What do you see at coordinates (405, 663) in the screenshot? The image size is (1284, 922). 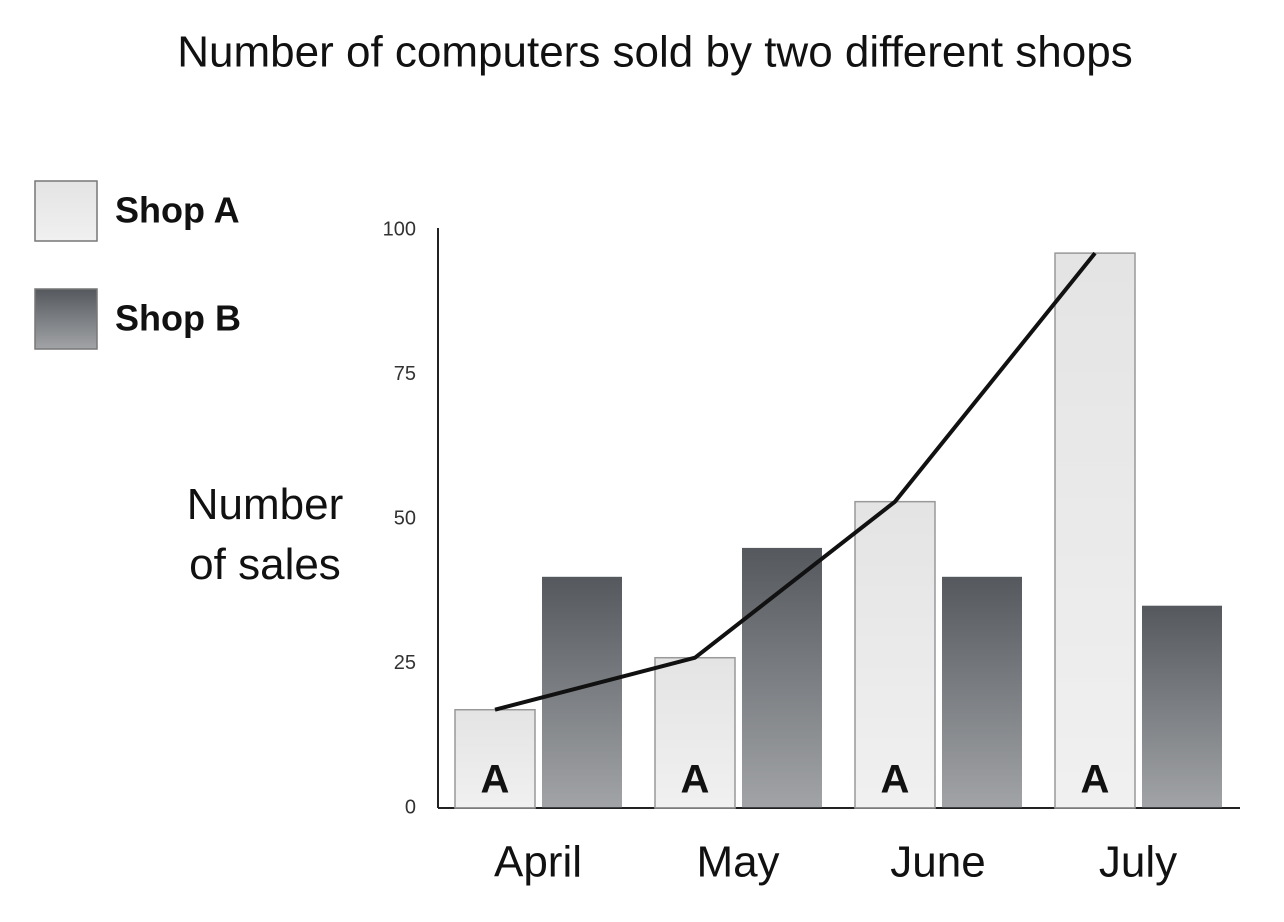 I see `y-tick-label: 25` at bounding box center [405, 663].